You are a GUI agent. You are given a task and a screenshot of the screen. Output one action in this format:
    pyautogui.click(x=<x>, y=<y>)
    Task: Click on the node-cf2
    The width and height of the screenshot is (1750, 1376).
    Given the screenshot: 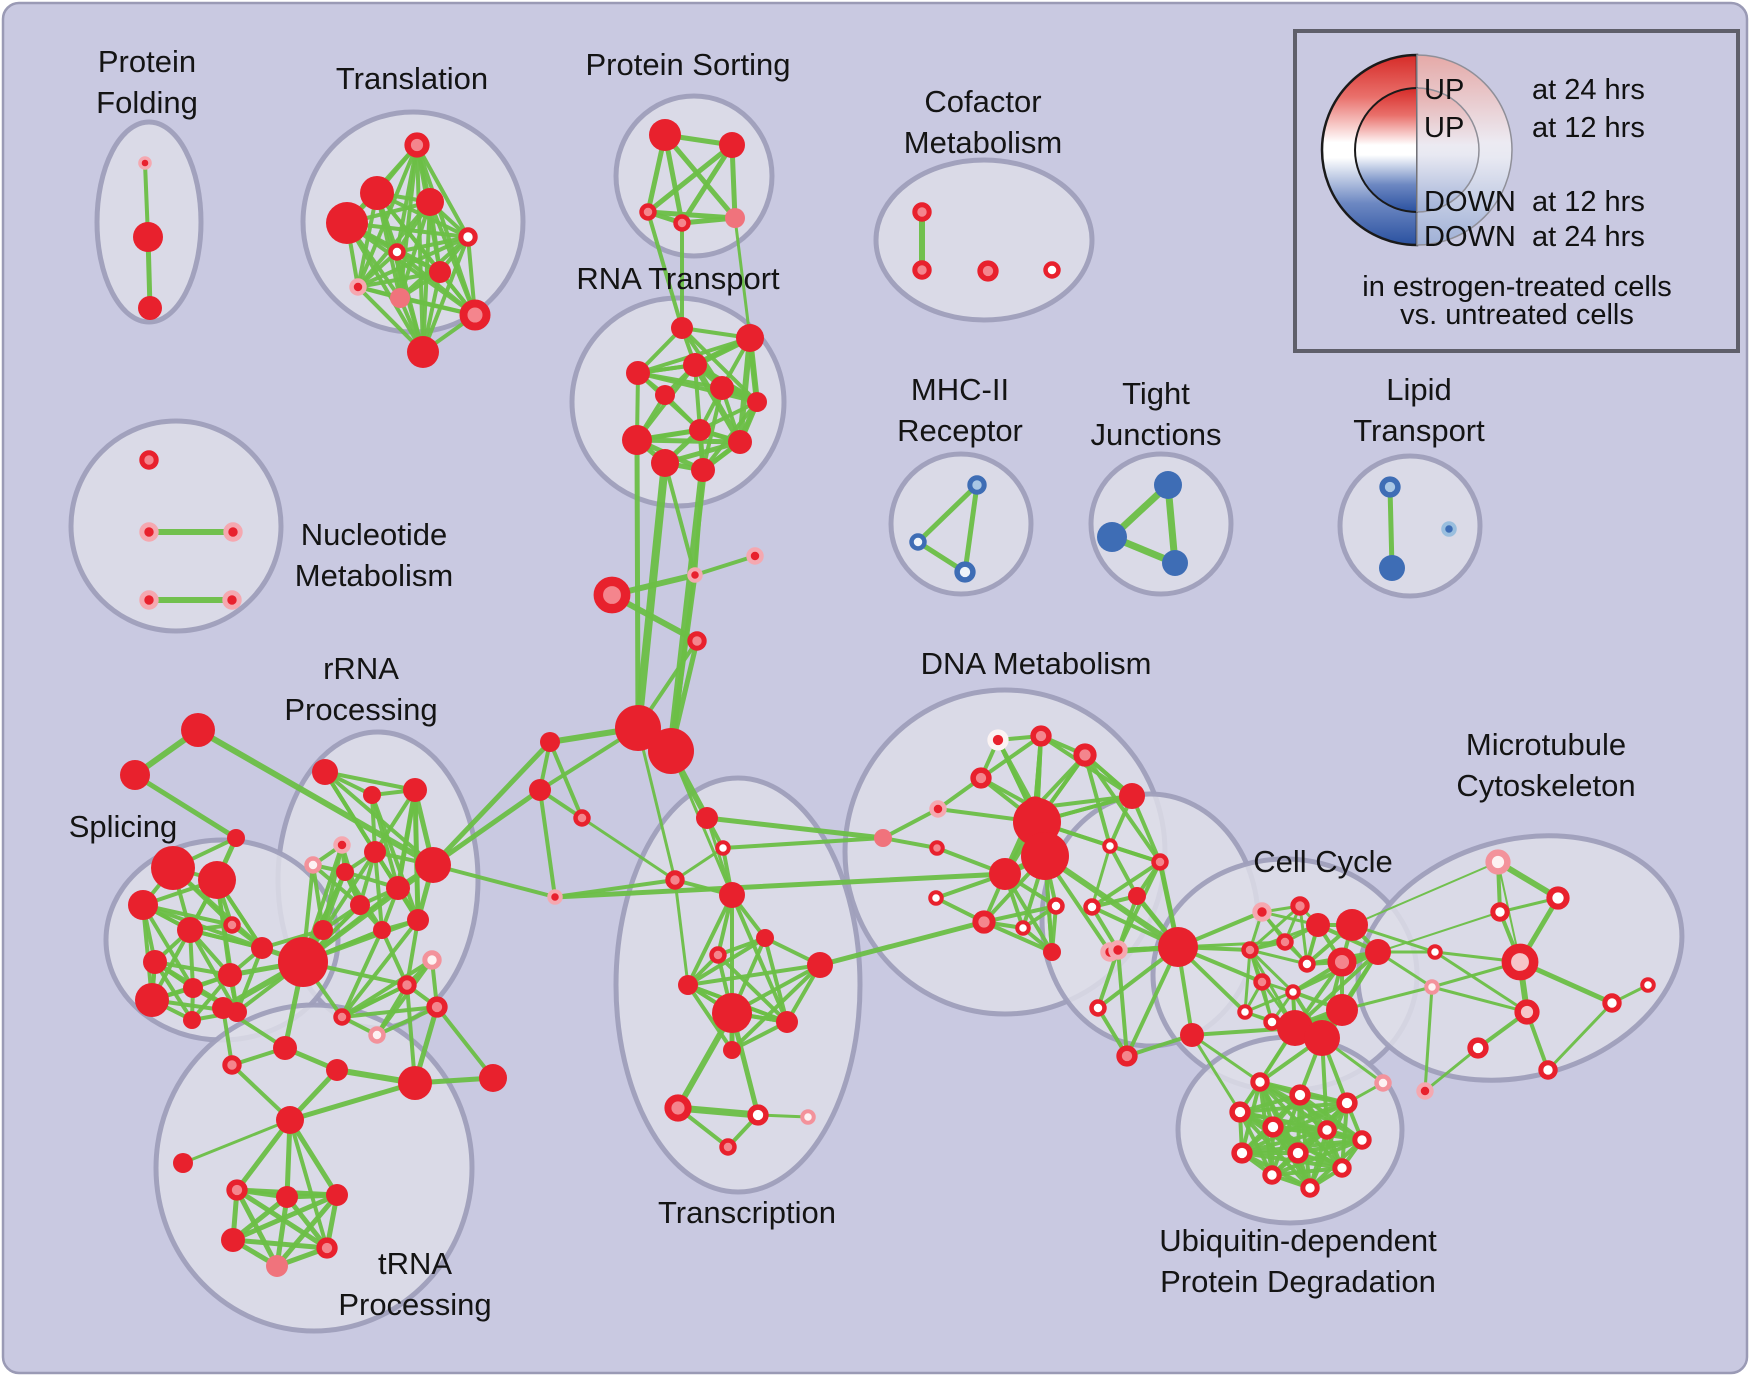 What is the action you would take?
    pyautogui.click(x=922, y=270)
    